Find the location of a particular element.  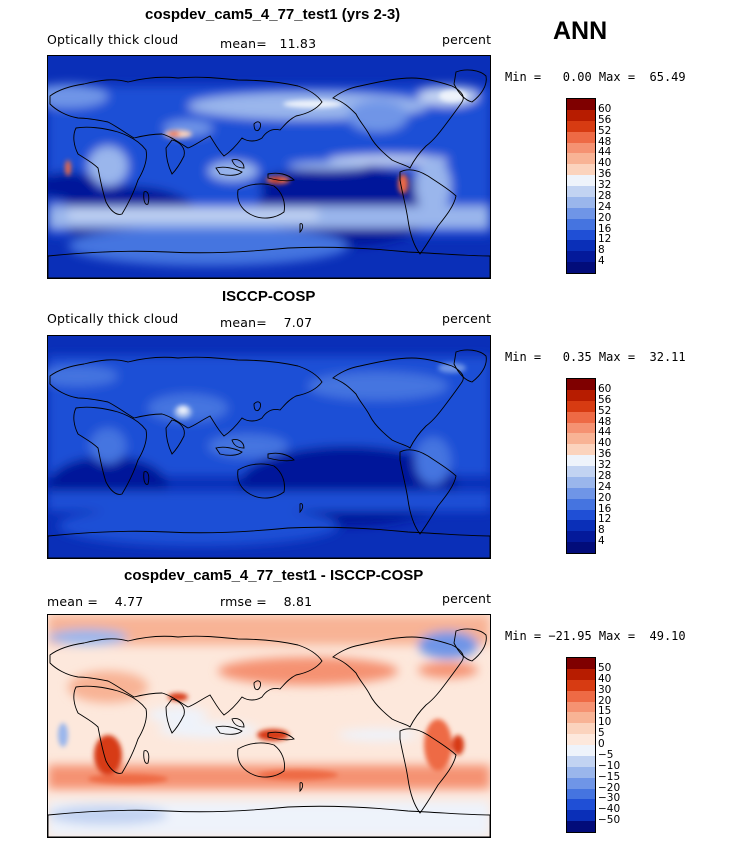

panel-model-title: cospdev_cam5_4_77_test1 (yrs 2-3) is located at coordinates (273, 14).